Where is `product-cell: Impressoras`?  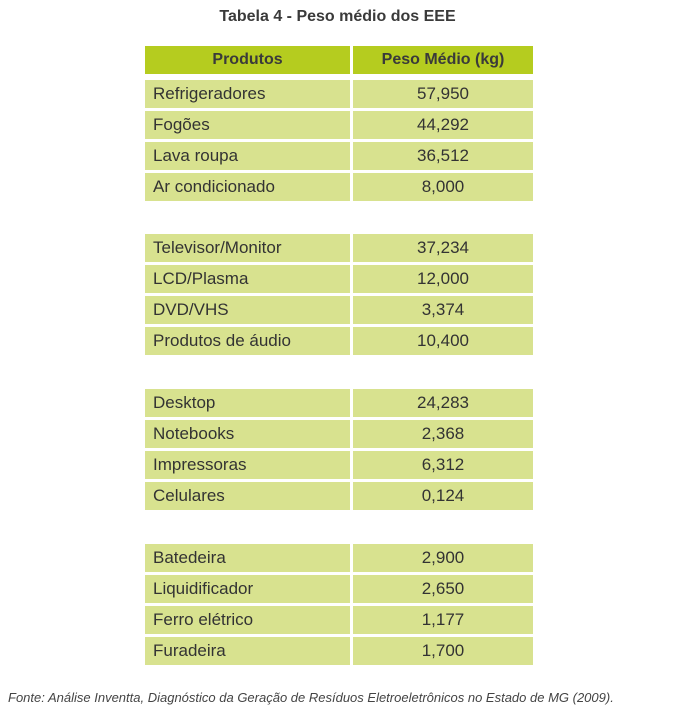 product-cell: Impressoras is located at coordinates (247, 465).